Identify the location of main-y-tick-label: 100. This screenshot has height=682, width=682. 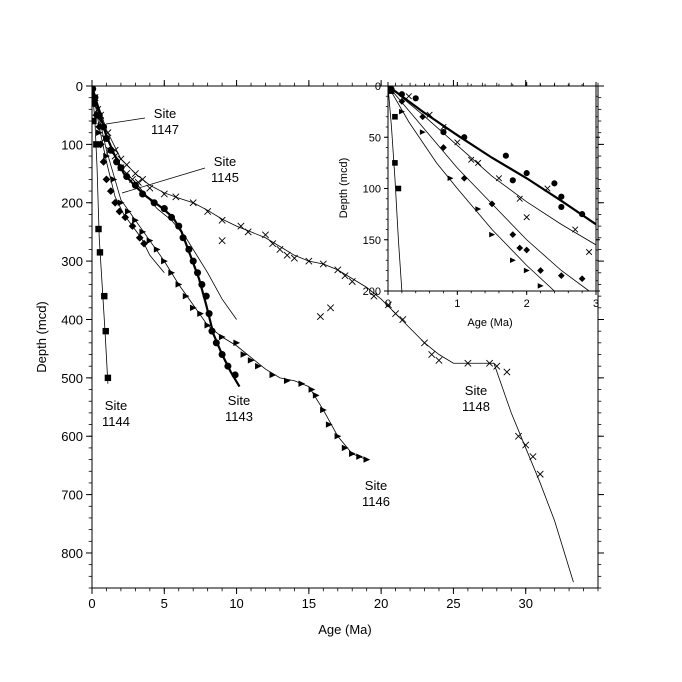
(72, 144).